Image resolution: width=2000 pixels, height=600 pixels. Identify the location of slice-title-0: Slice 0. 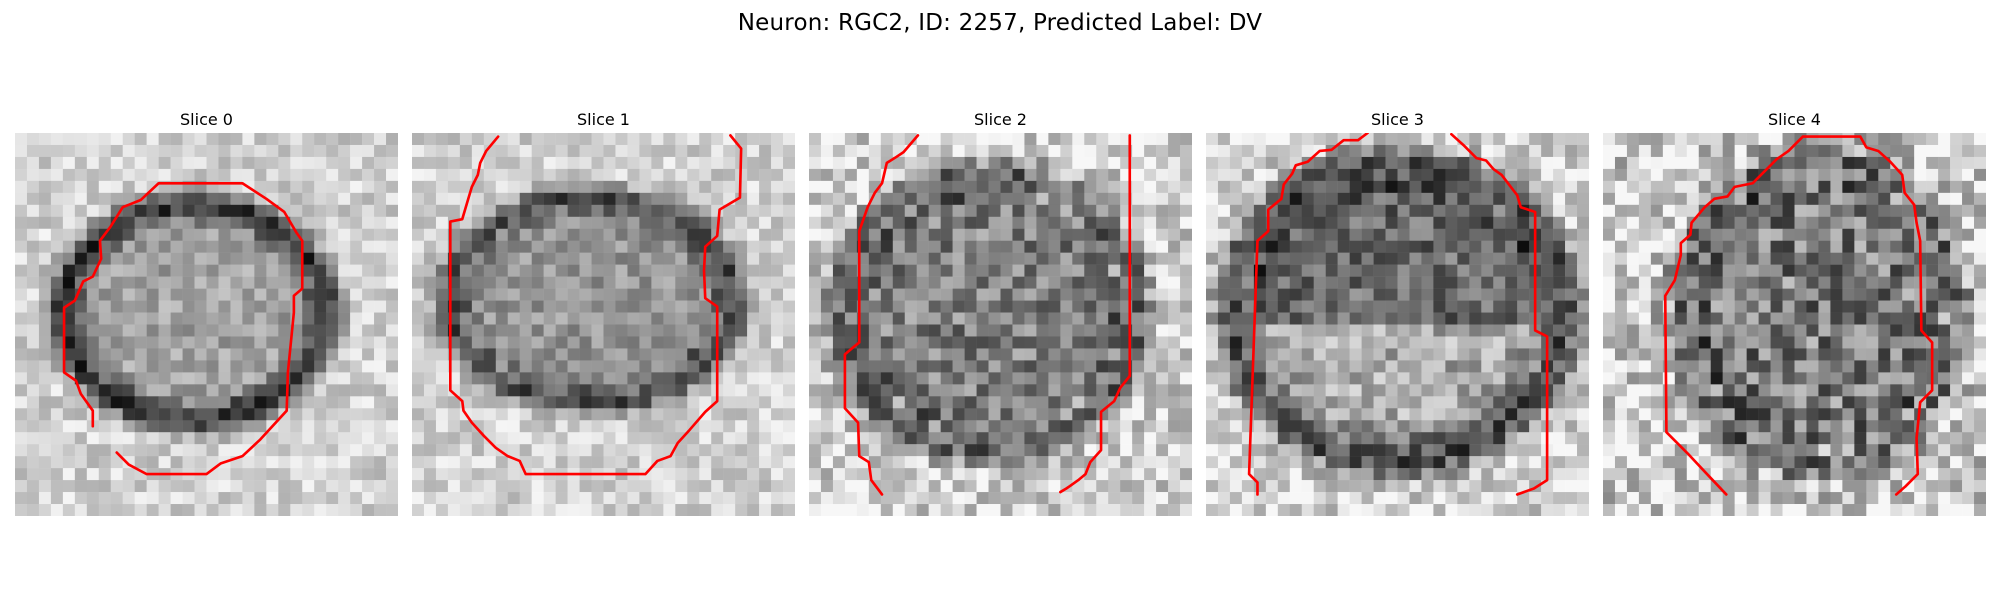
(206, 119).